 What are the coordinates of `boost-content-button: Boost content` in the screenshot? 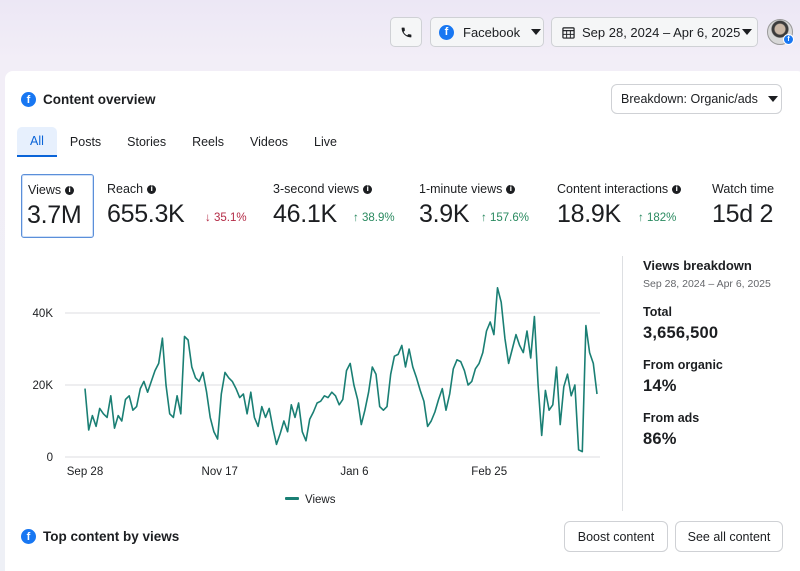 It's located at (616, 536).